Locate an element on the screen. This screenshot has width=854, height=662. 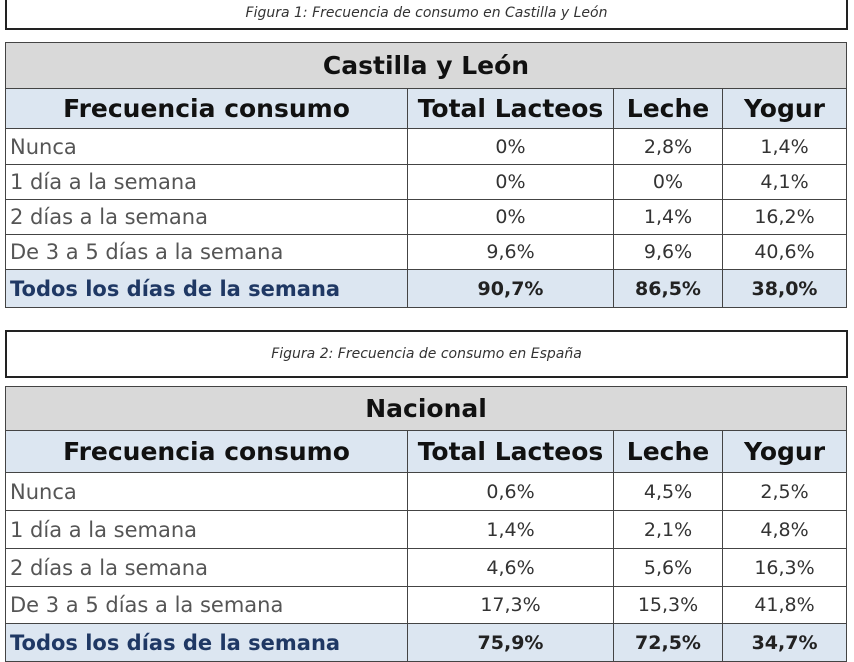
cell: 2,1% is located at coordinates (668, 529).